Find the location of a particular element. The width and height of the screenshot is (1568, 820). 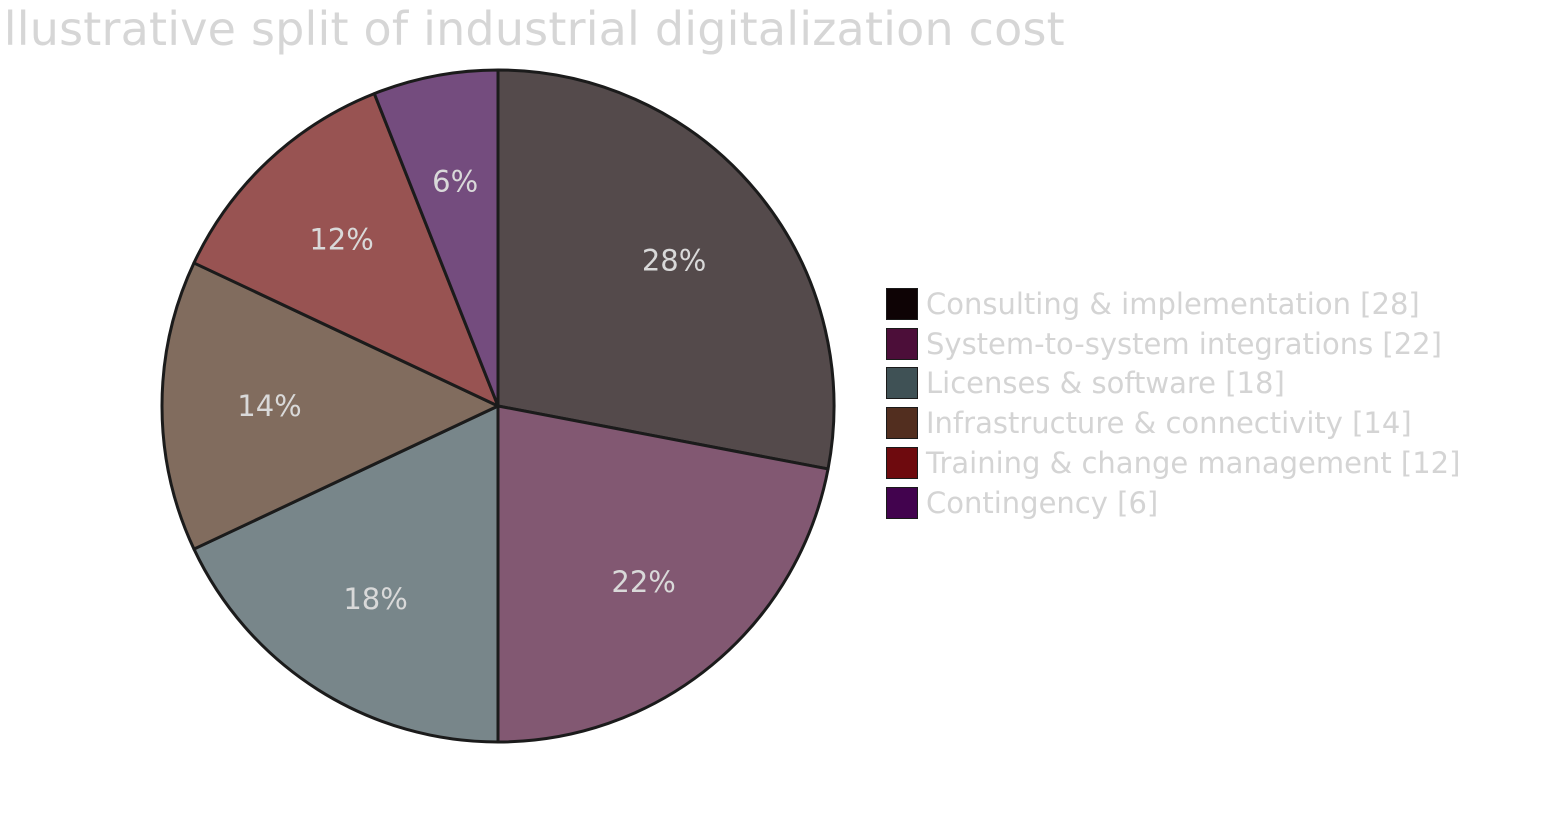

legend-label: Contingency [6] is located at coordinates (1042, 502).